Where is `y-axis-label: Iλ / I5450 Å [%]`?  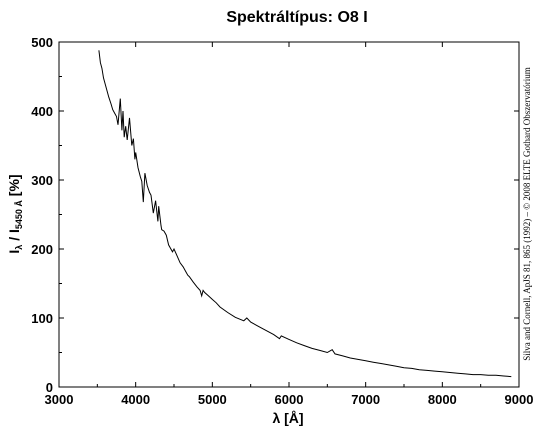
y-axis-label: Iλ / I5450 Å [%] is located at coordinates (15, 213).